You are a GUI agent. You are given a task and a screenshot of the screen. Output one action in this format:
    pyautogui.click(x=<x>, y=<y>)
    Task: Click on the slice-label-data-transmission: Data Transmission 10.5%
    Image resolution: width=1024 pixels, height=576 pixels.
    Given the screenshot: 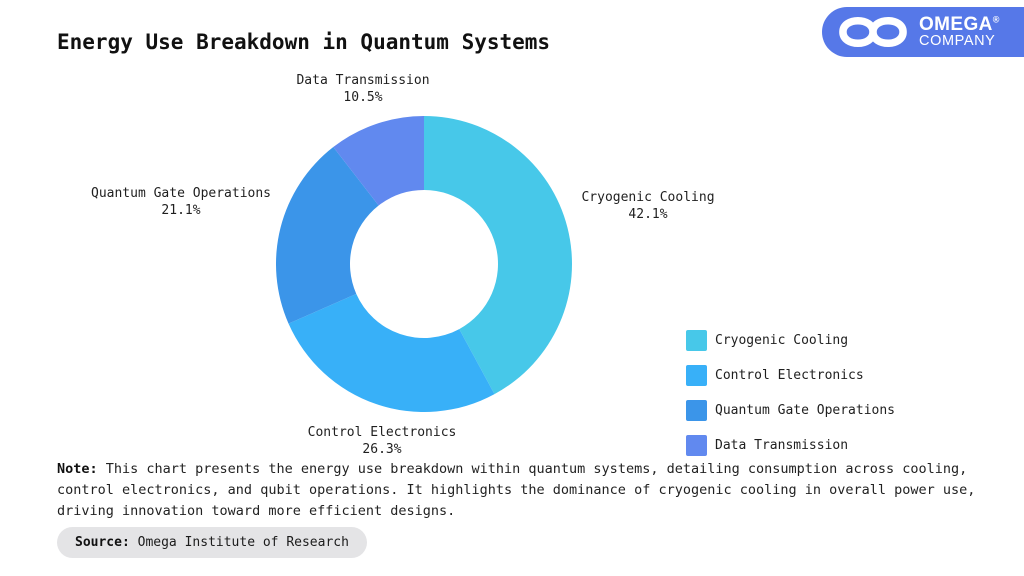 What is the action you would take?
    pyautogui.click(x=362, y=89)
    